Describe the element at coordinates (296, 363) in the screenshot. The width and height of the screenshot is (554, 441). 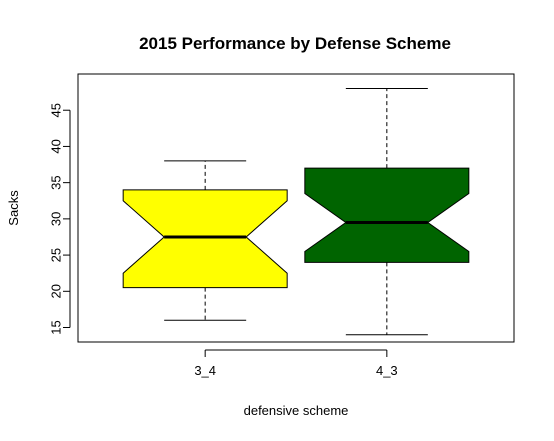
I see `x-axis: 3_4 4_3` at that location.